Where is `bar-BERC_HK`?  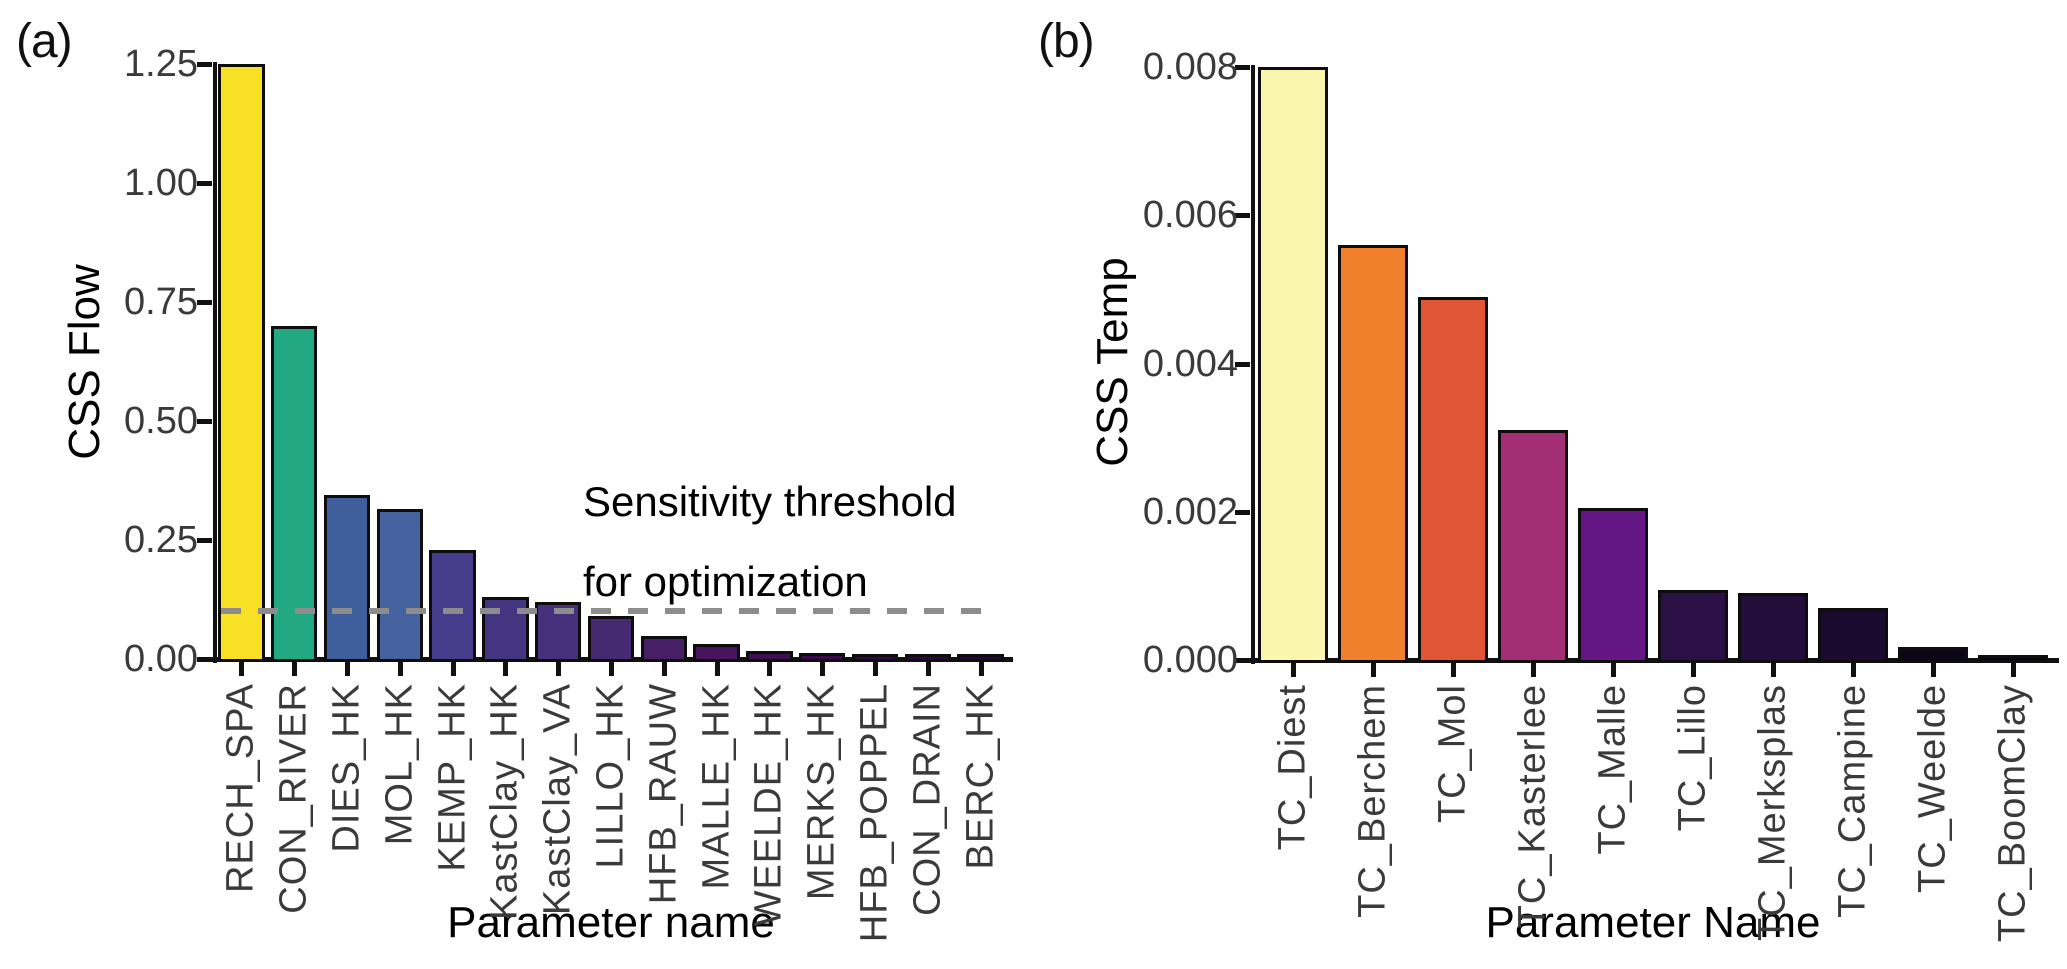 bar-BERC_HK is located at coordinates (980, 658).